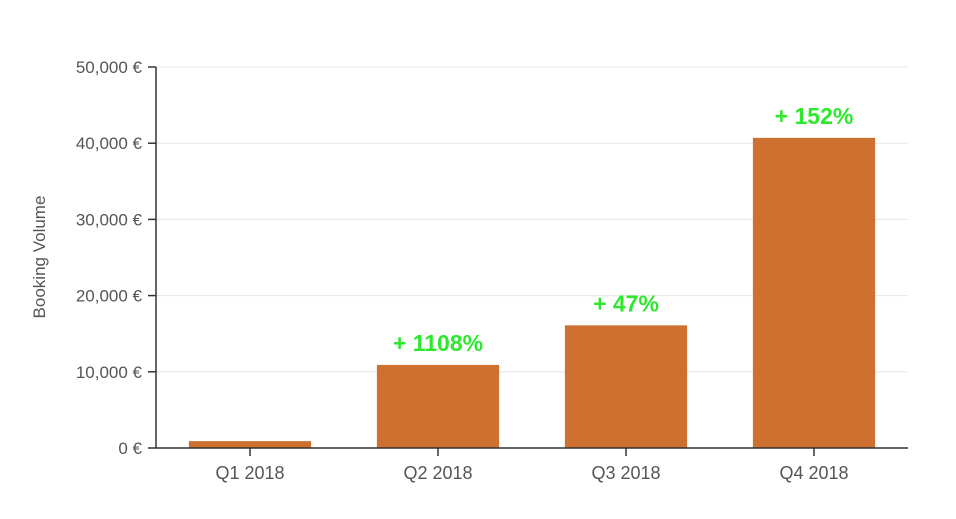 The width and height of the screenshot is (956, 519). What do you see at coordinates (814, 116) in the screenshot?
I see `growth-annotation: + 152%` at bounding box center [814, 116].